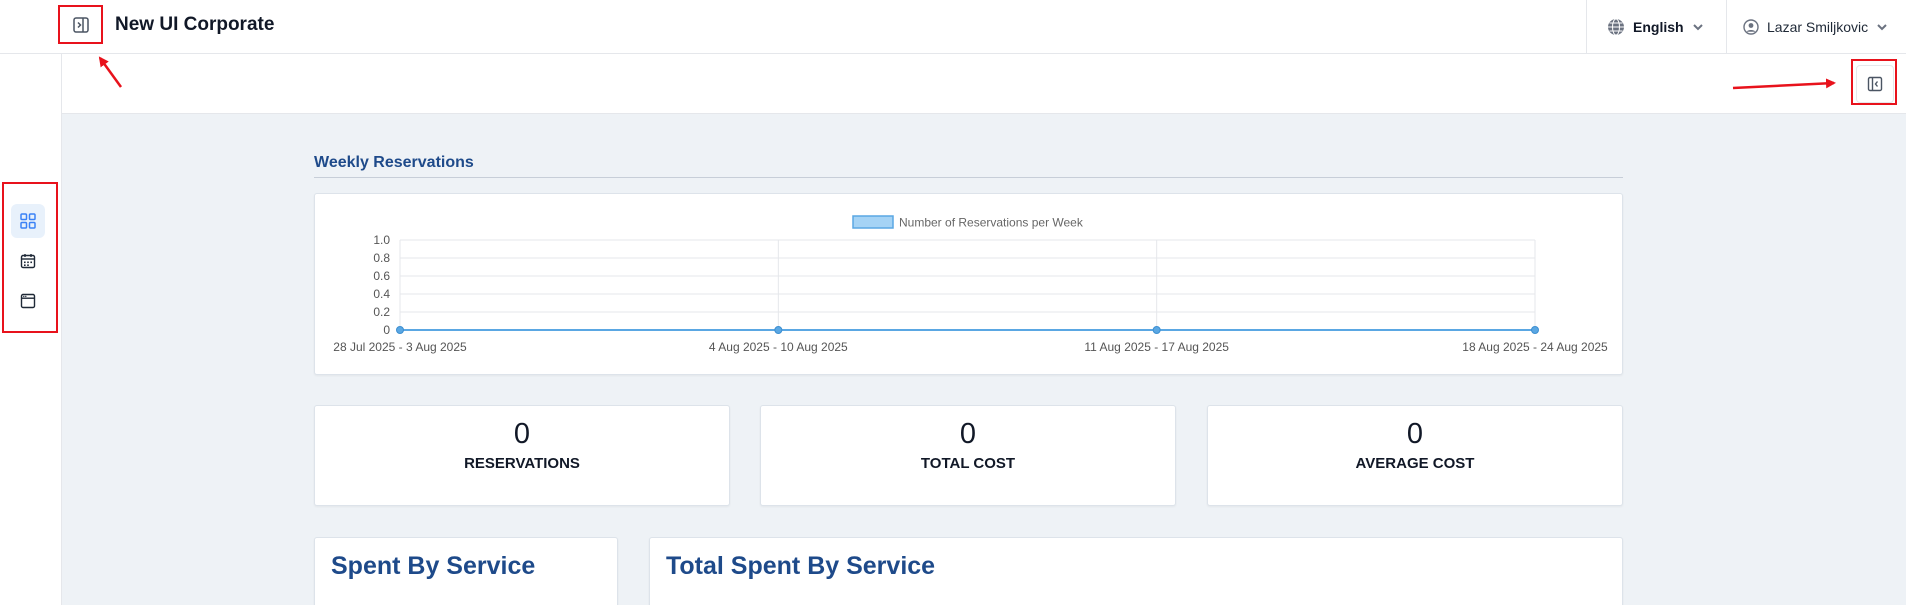  I want to click on browser-window-icon, so click(28, 301).